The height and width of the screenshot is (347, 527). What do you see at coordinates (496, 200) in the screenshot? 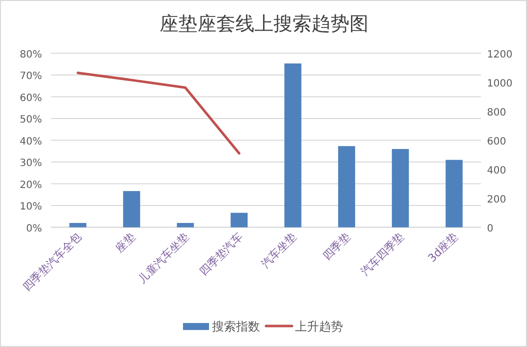
I see `y2-tick-label: 200` at bounding box center [496, 200].